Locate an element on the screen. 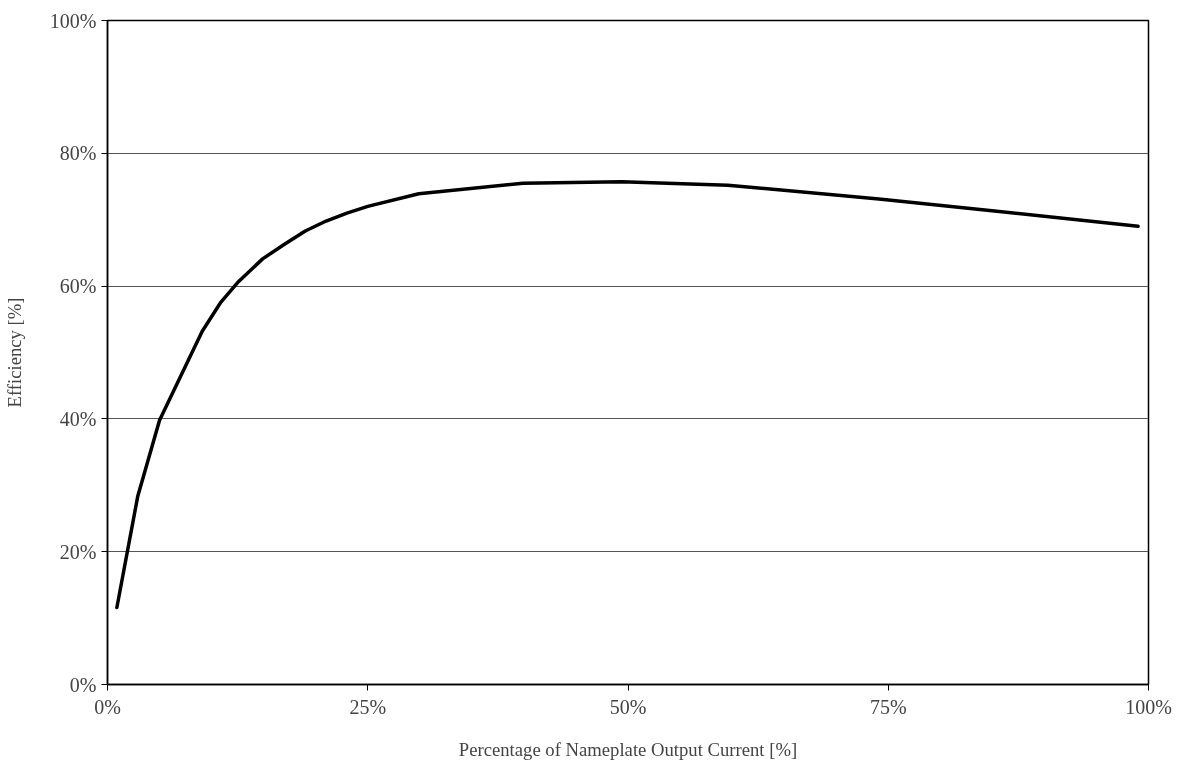 This screenshot has width=1178, height=762. y-tick-label: 0% is located at coordinates (83, 684).